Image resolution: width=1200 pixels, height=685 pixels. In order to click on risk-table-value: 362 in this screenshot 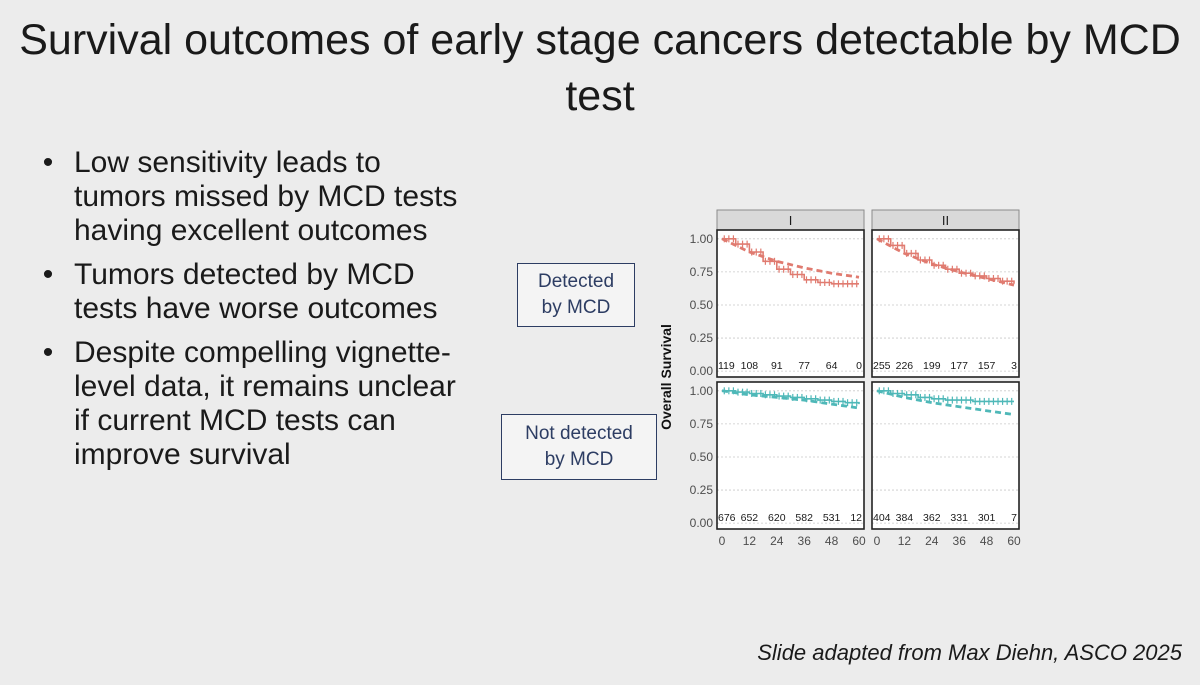, I will do `click(932, 518)`.